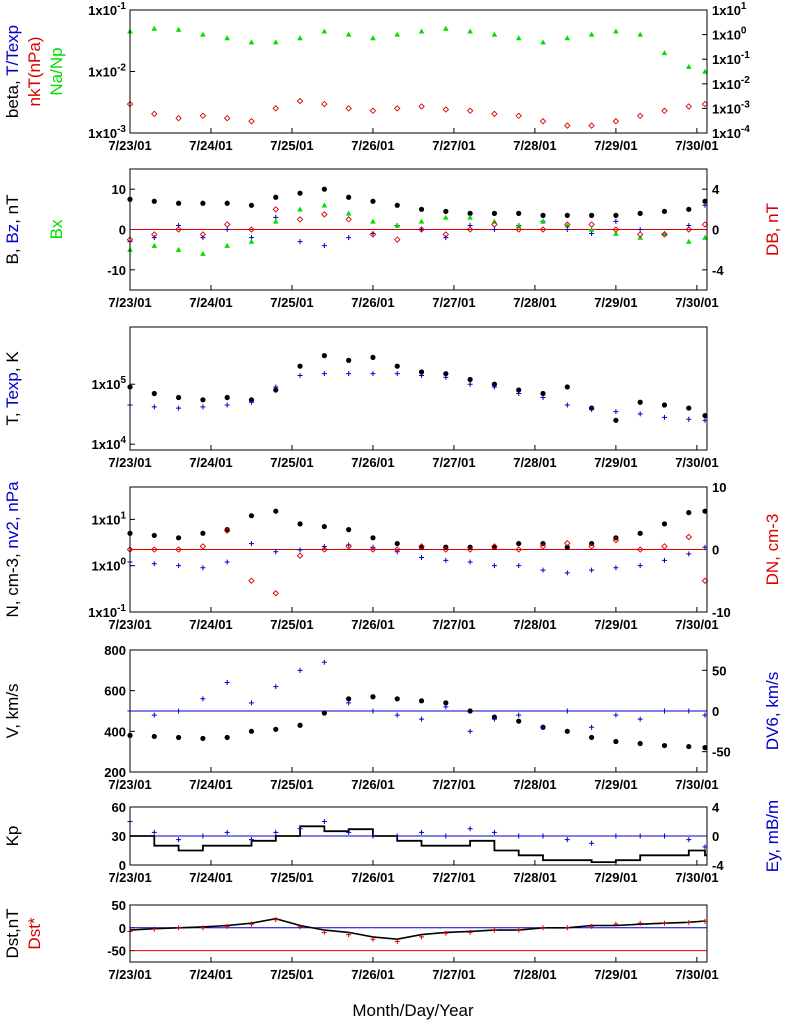 The image size is (791, 1024). Describe the element at coordinates (291, 877) in the screenshot. I see `x-tick-label: 7/25/01` at that location.